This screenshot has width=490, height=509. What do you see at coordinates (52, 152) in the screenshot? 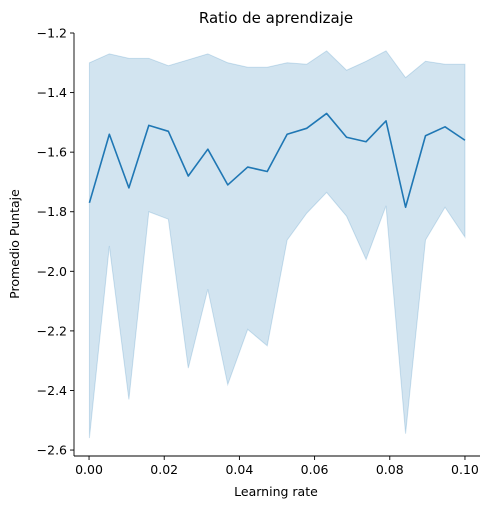
I see `y-tick-label: −1.6` at bounding box center [52, 152].